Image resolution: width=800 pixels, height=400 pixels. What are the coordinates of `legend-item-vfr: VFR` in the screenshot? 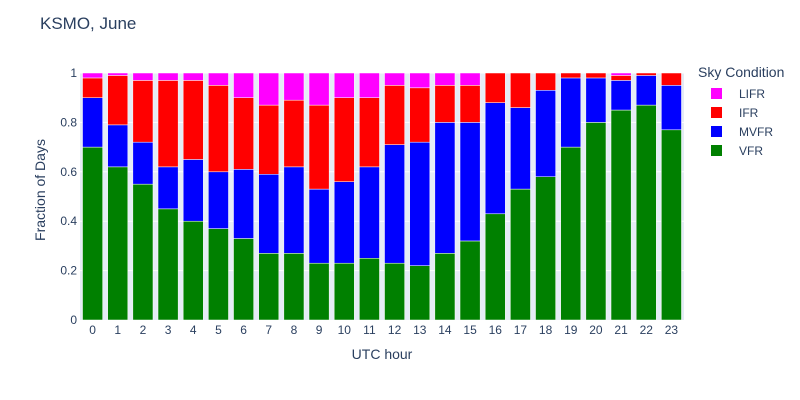 It's located at (747, 150).